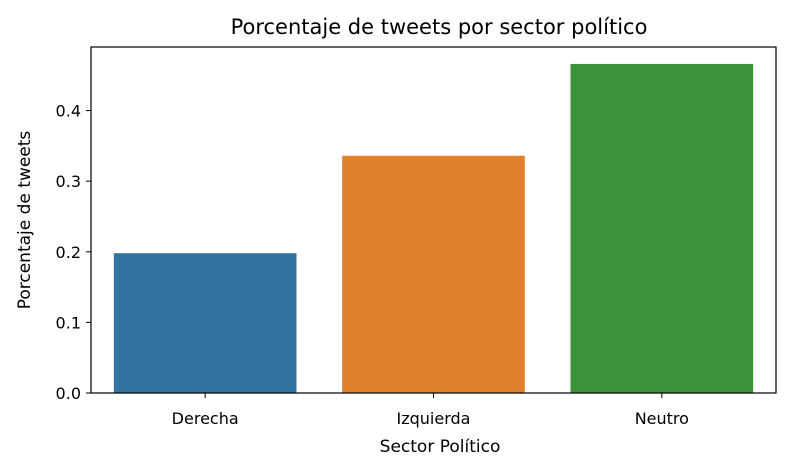 The image size is (803, 471). I want to click on y-tick-label: 0.0, so click(68, 393).